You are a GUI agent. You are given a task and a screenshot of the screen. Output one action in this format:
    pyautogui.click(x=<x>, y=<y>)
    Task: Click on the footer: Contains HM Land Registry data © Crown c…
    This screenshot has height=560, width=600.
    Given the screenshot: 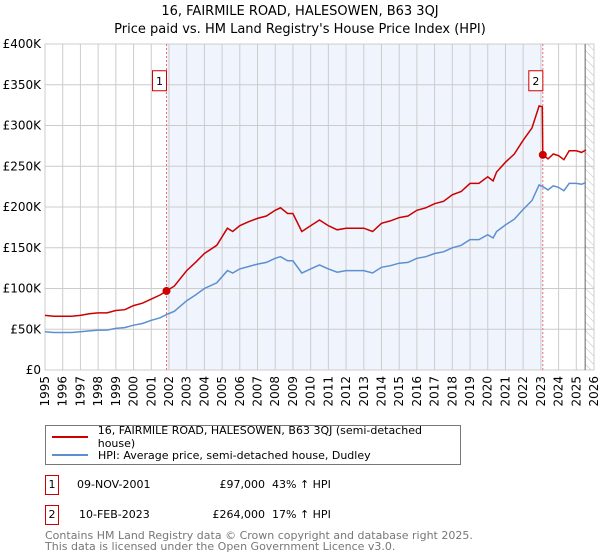 What is the action you would take?
    pyautogui.click(x=259, y=541)
    